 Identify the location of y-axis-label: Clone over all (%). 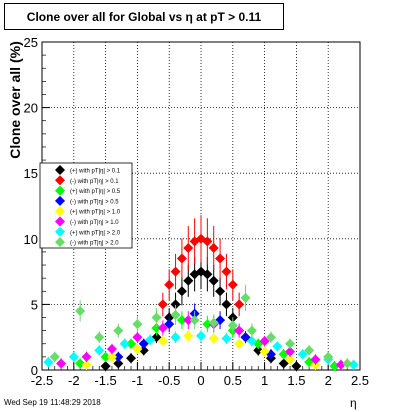
(15, 99).